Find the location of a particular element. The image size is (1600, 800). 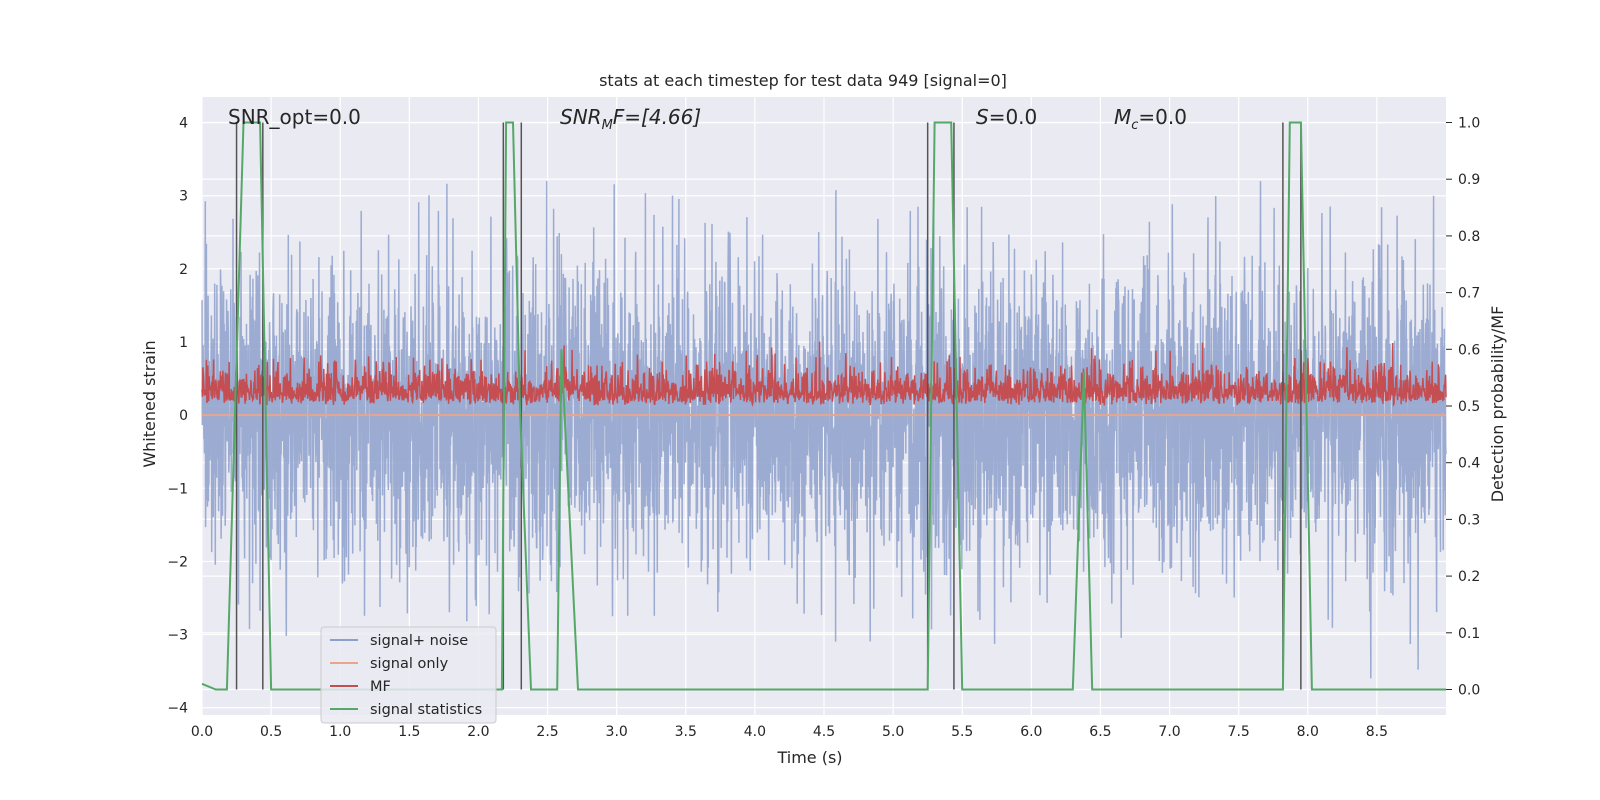

x-tick-label-1: 0.5 is located at coordinates (271, 732).